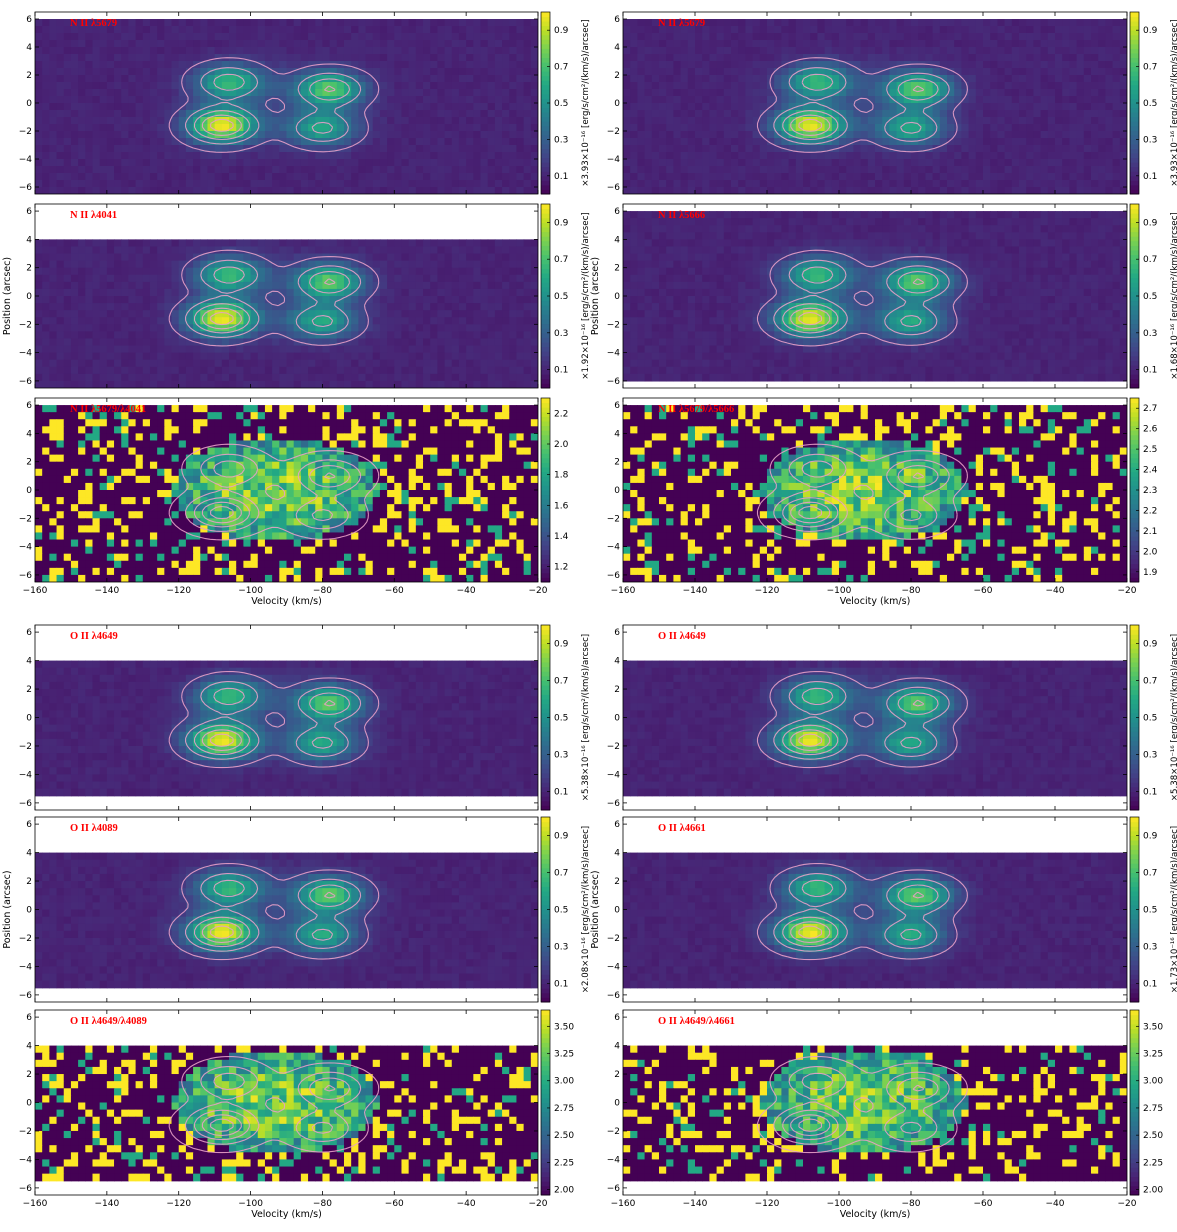  Describe the element at coordinates (561, 445) in the screenshot. I see `colorbar-tick-label: 2.0` at that location.